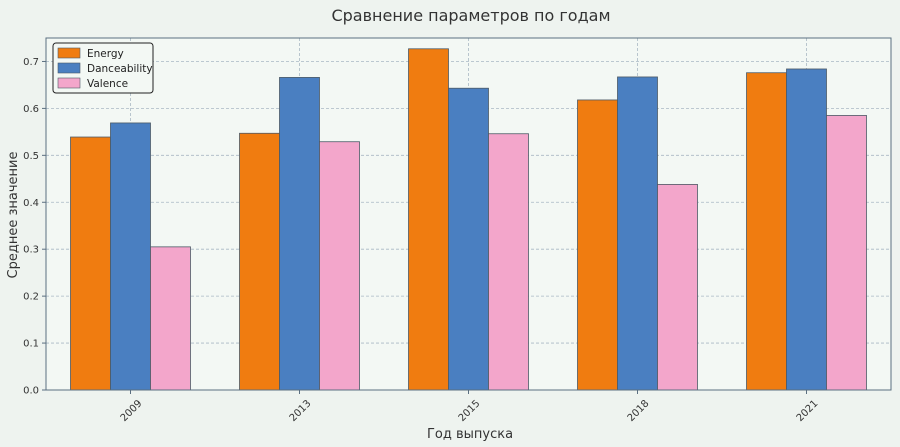 Image resolution: width=900 pixels, height=447 pixels. Describe the element at coordinates (639, 411) in the screenshot. I see `x-tick-label: 2018` at that location.